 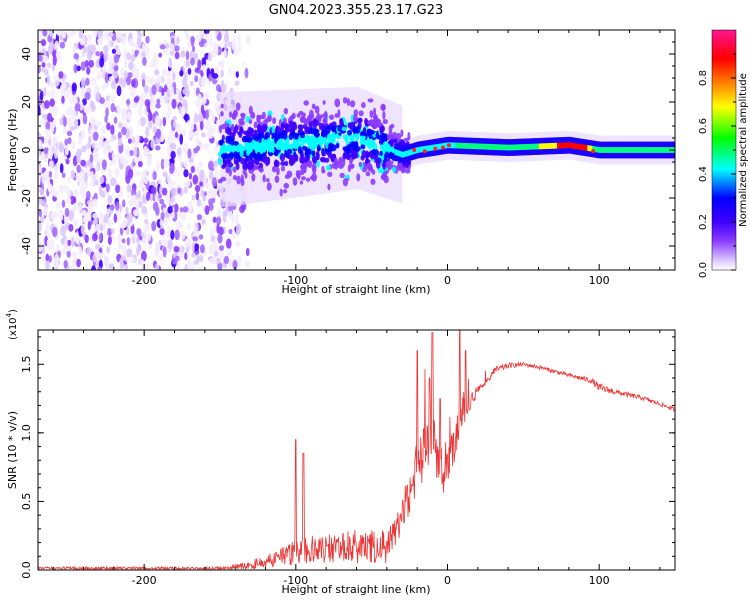 I want to click on spectrogram-ylabel: Frequency (Hz), so click(x=12, y=150).